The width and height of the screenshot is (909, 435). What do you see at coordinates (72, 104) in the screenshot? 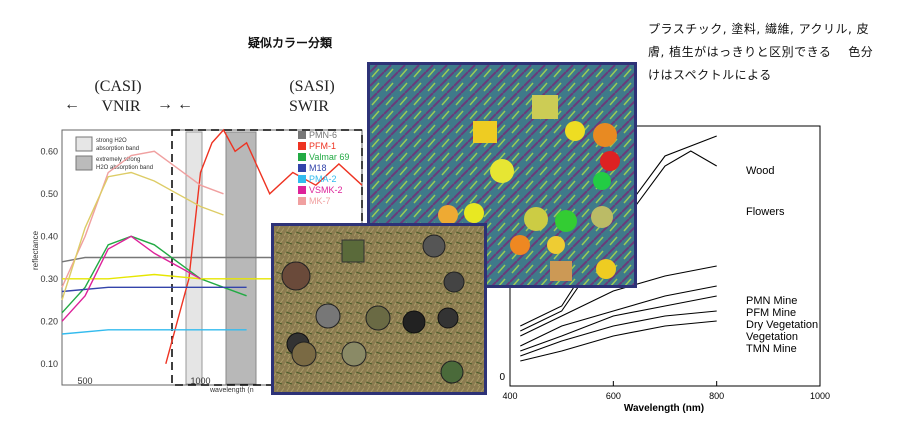
I see `left-arrow: ←` at bounding box center [72, 104].